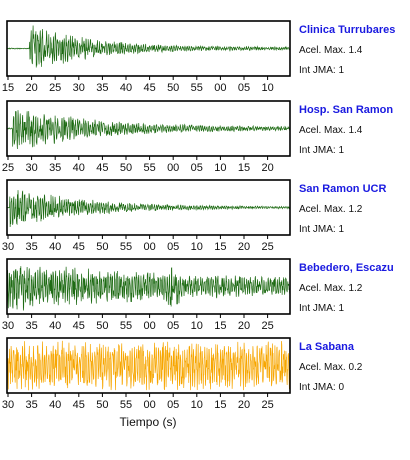 This screenshot has width=410, height=460. Describe the element at coordinates (342, 189) in the screenshot. I see `station-name: San Ramon UCR` at that location.